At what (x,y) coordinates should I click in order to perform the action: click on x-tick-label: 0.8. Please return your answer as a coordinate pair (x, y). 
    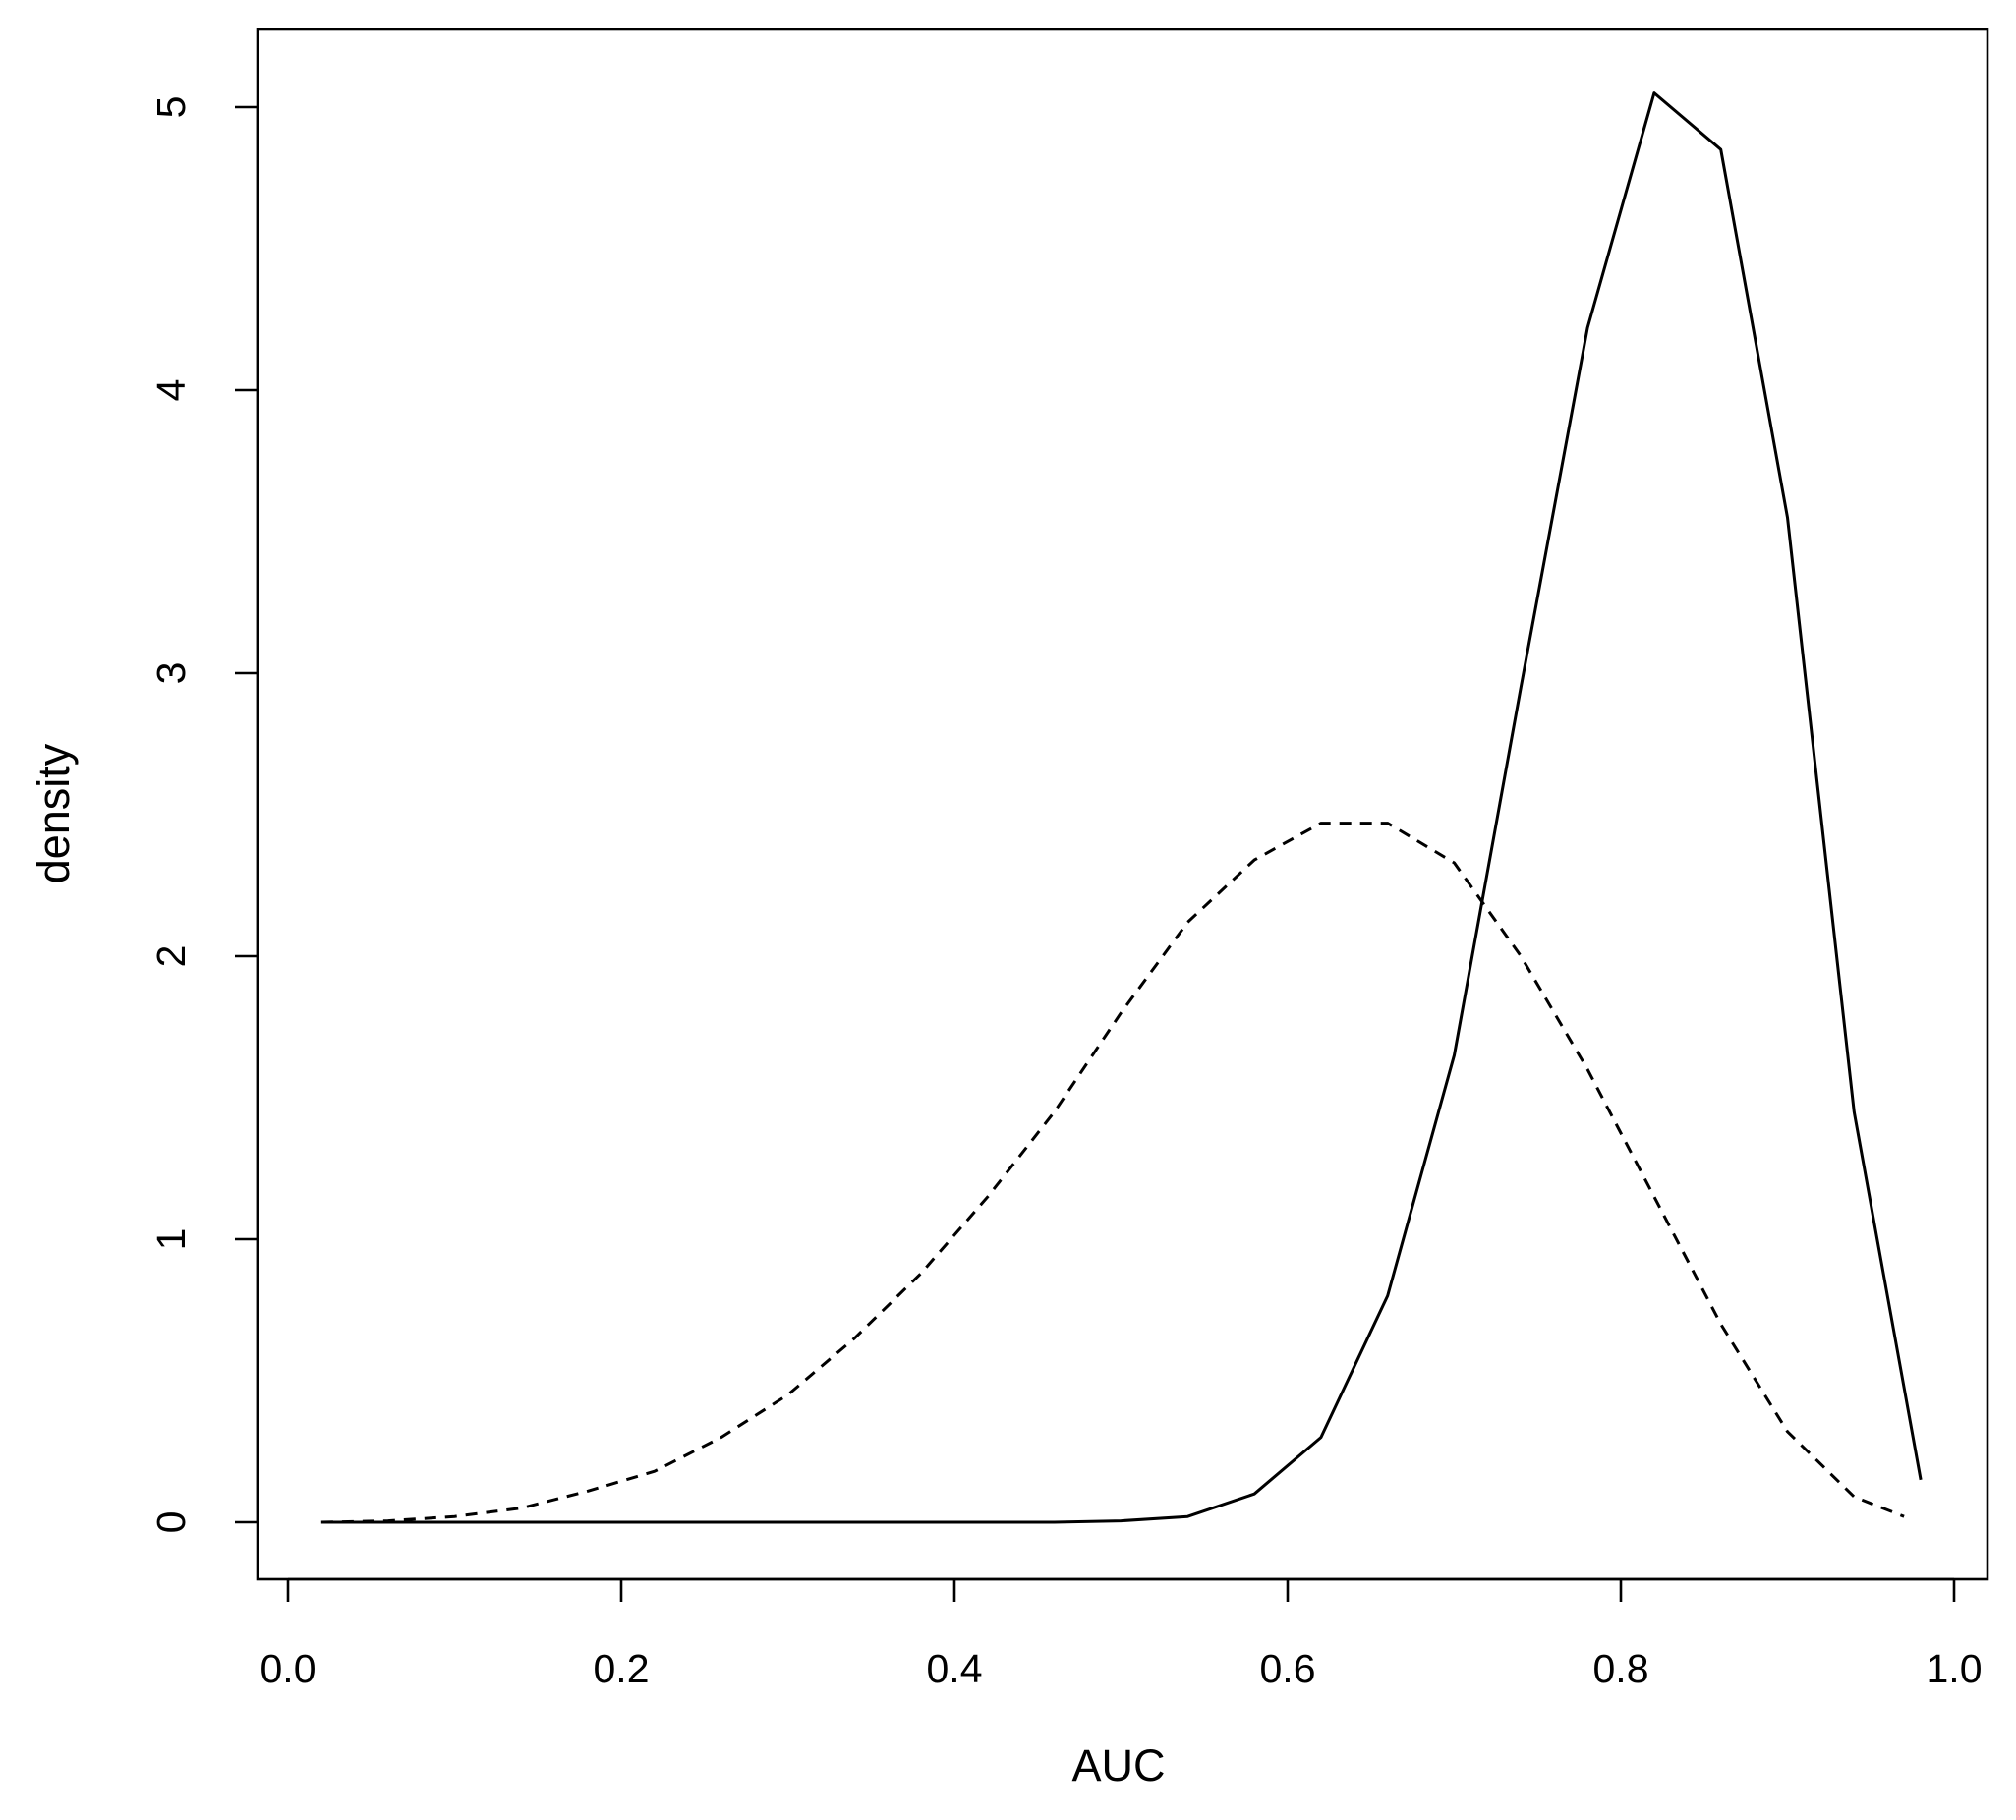
    Looking at the image, I should click on (1621, 1668).